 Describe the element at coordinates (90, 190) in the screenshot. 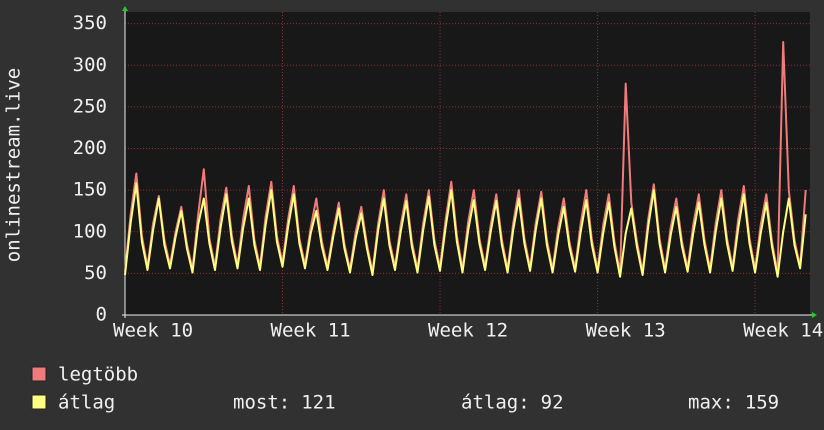

I see `y-tick-label: 150` at that location.